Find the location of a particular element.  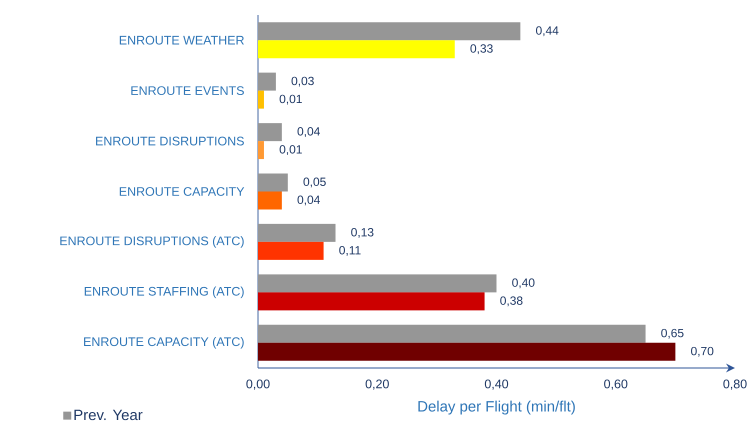

x-tick-label: 0,20 is located at coordinates (377, 385).